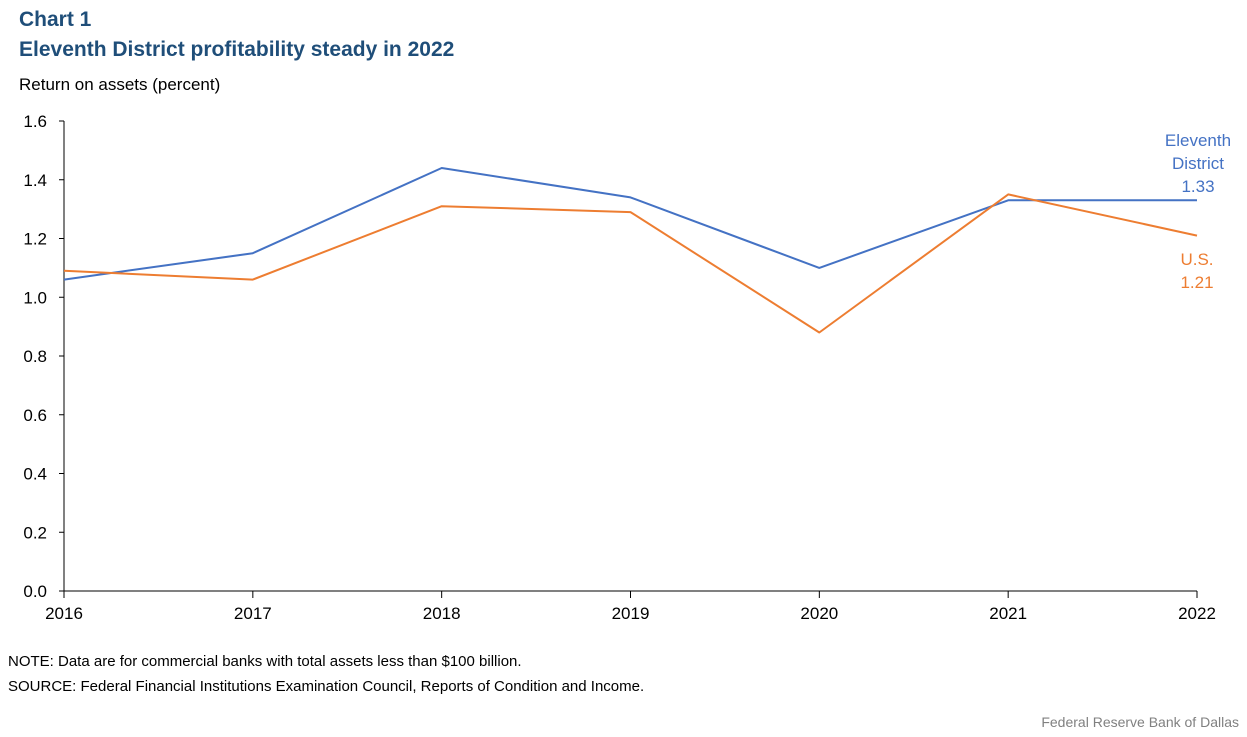 The height and width of the screenshot is (737, 1247). Describe the element at coordinates (35, 239) in the screenshot. I see `y-tick-label: 1.2` at that location.